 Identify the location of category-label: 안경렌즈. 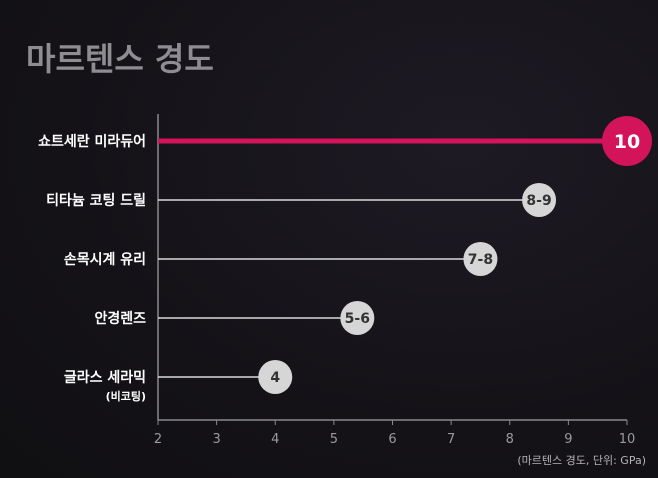
(120, 318).